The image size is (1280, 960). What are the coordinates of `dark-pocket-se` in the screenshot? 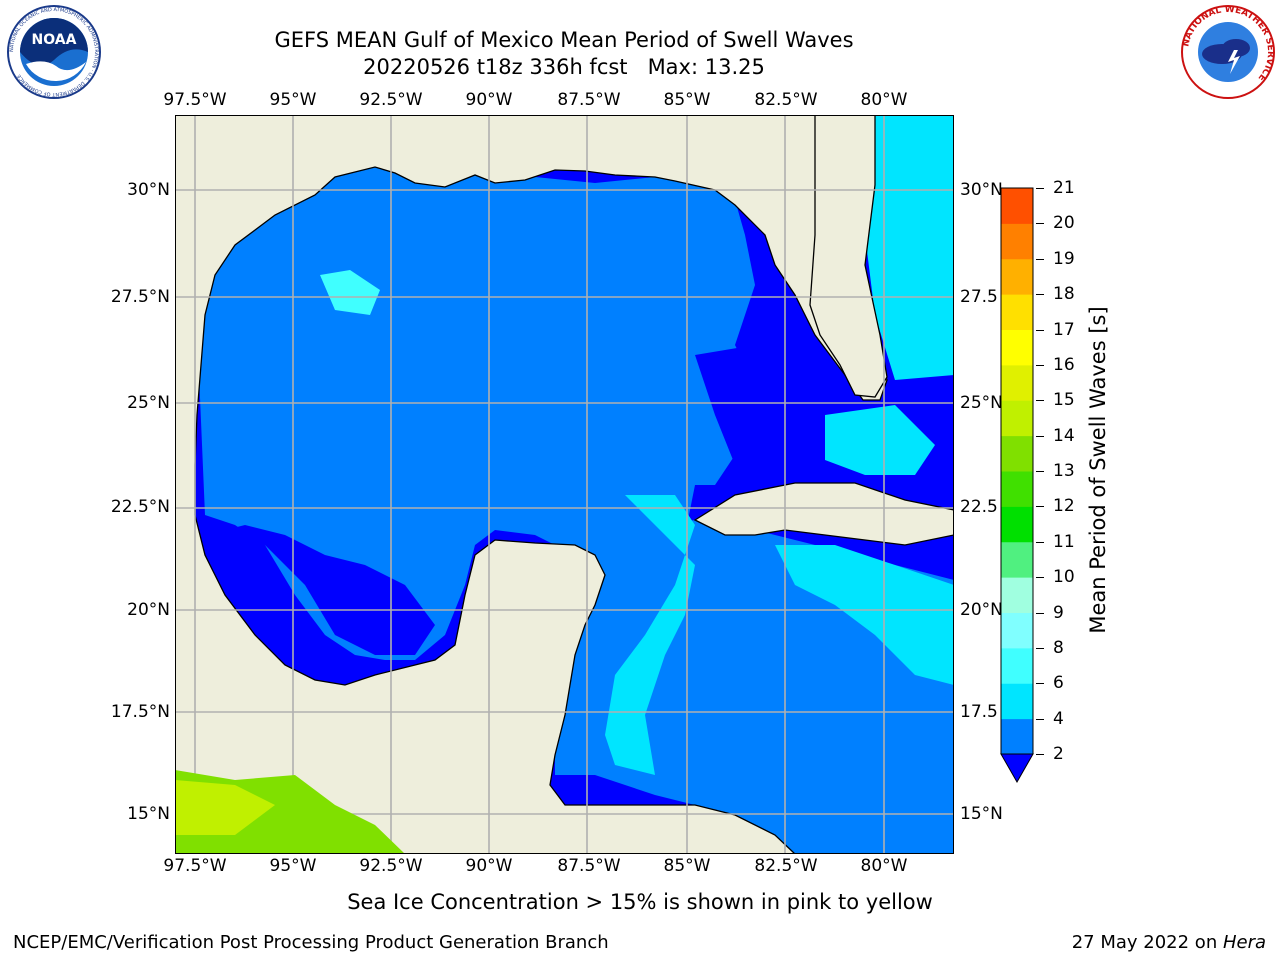 It's located at (760, 410).